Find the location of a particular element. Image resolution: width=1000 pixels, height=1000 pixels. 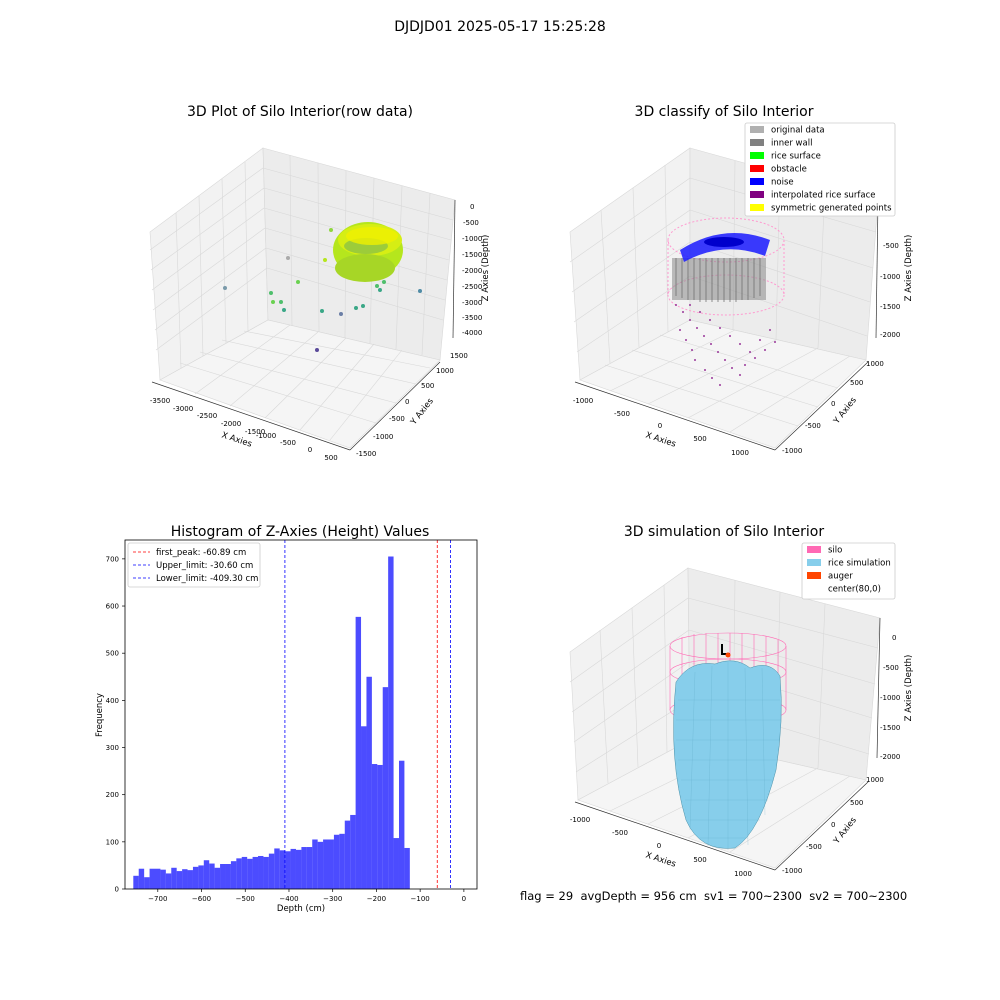

histogram-xlabel: Depth (cm) is located at coordinates (301, 909).